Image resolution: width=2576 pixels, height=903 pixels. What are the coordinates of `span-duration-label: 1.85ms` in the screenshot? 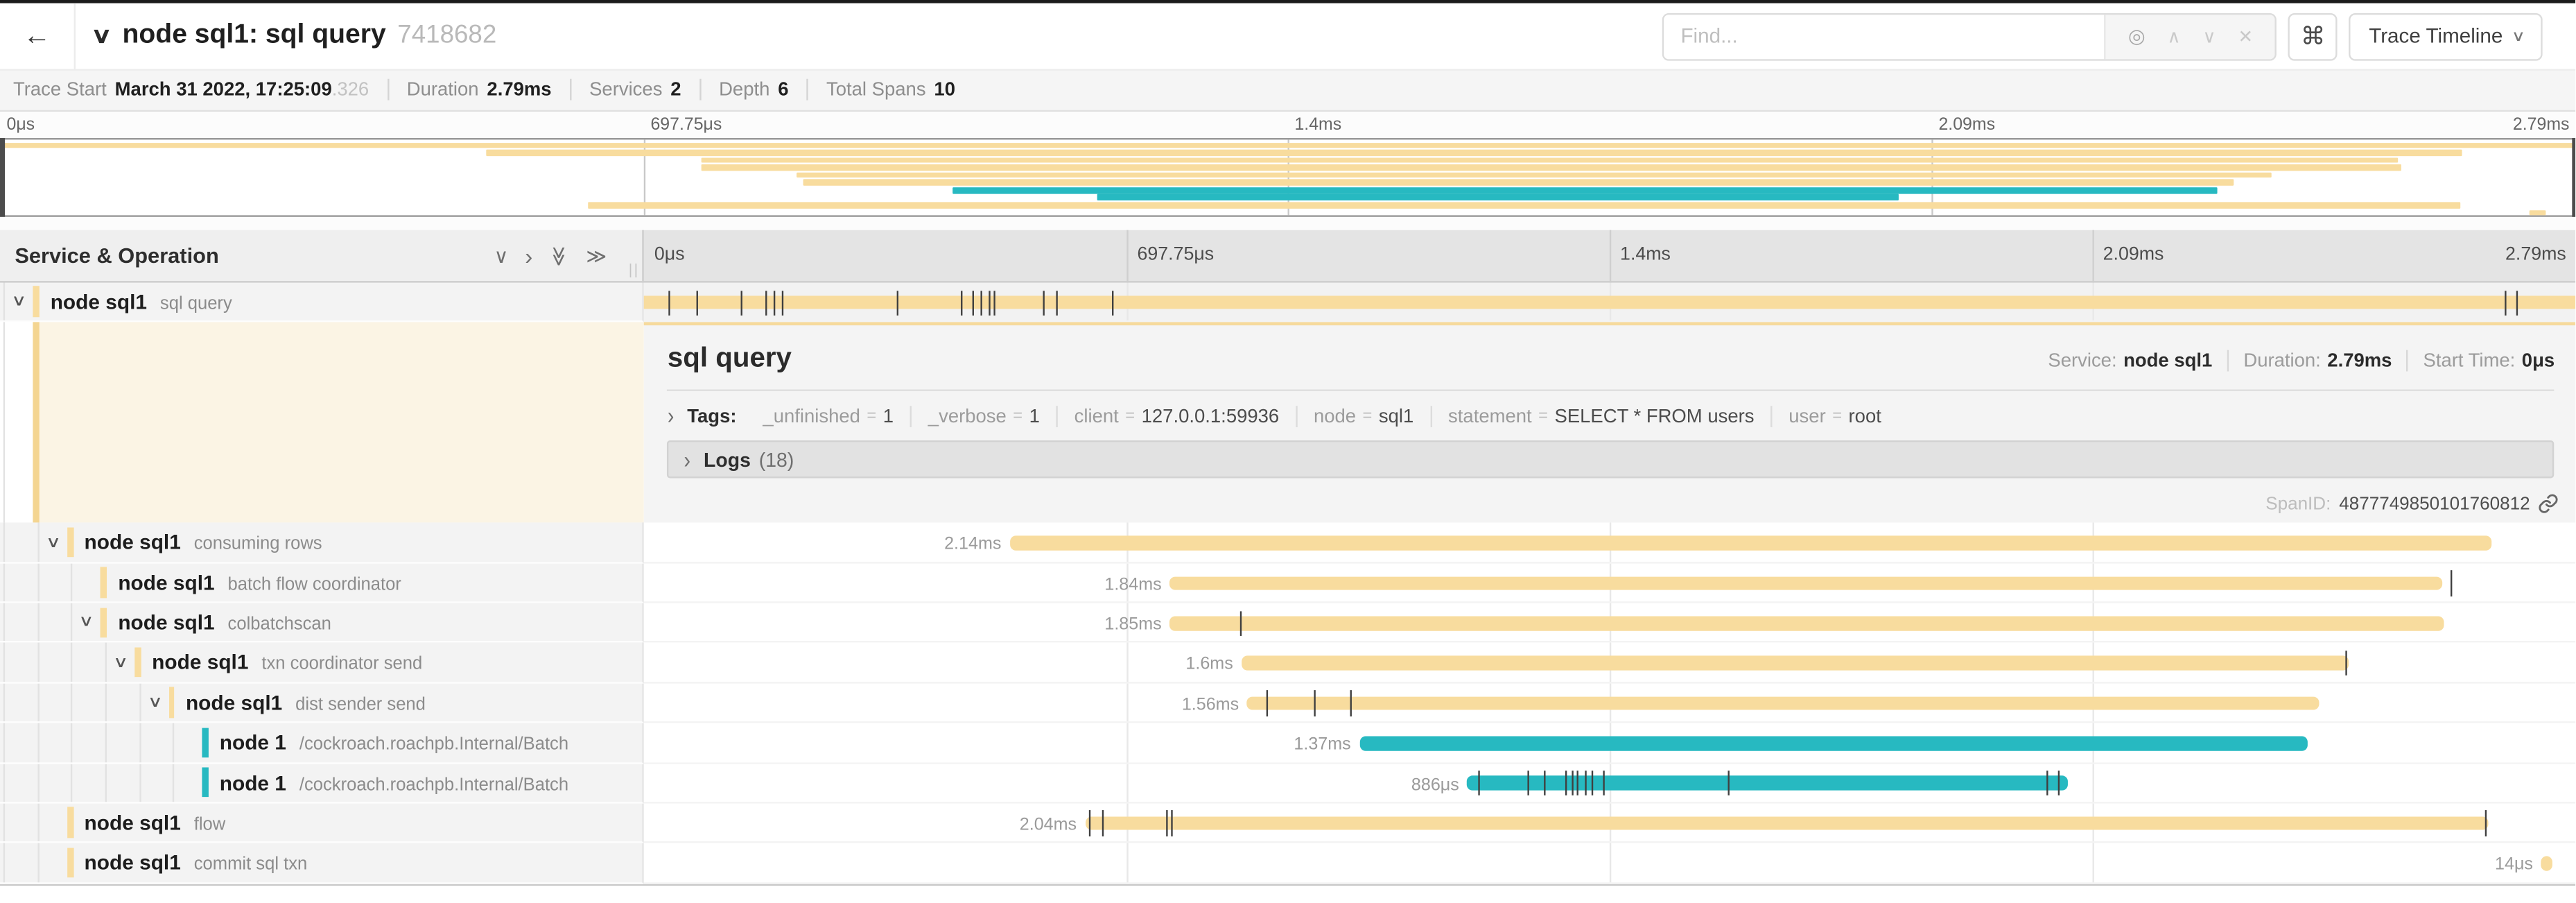 It's located at (1133, 624).